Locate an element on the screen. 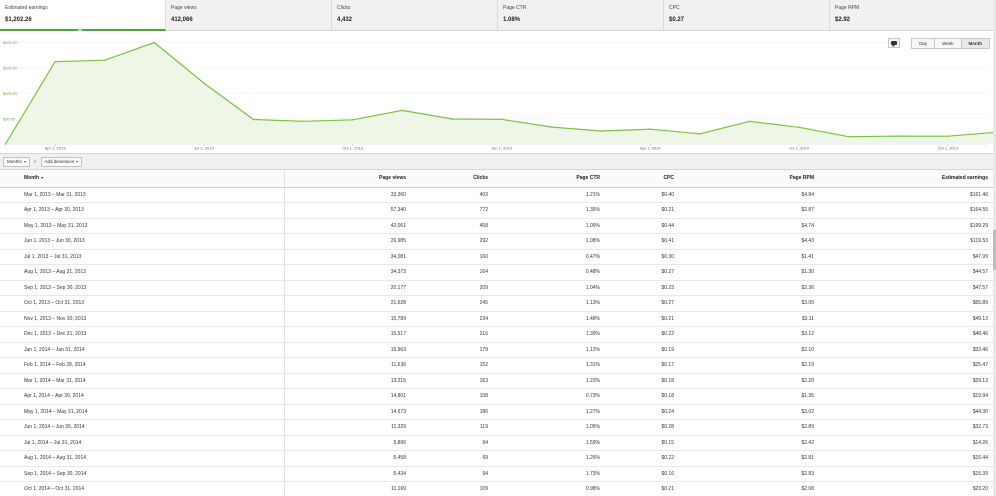 This screenshot has height=496, width=996. tab-label: Estimated earnings is located at coordinates (26, 8).